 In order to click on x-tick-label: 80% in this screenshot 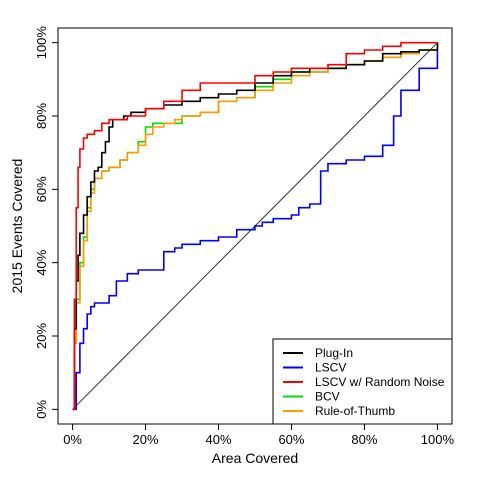, I will do `click(364, 439)`.